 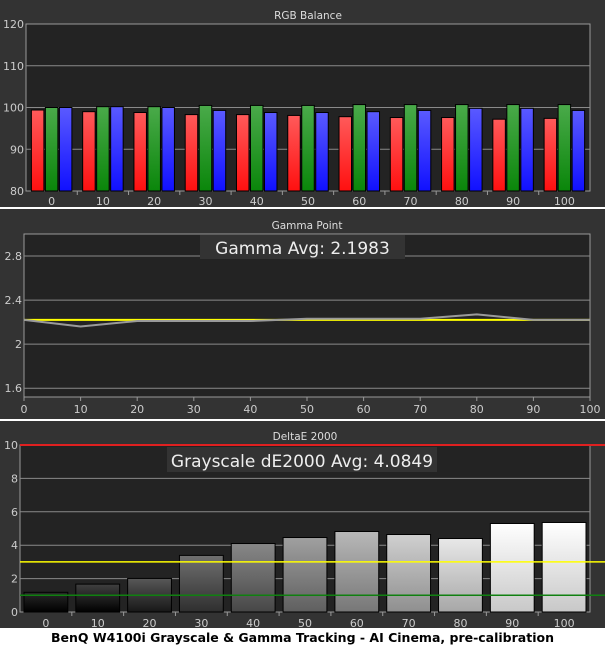 What do you see at coordinates (13, 108) in the screenshot?
I see `y-tick-label: 100` at bounding box center [13, 108].